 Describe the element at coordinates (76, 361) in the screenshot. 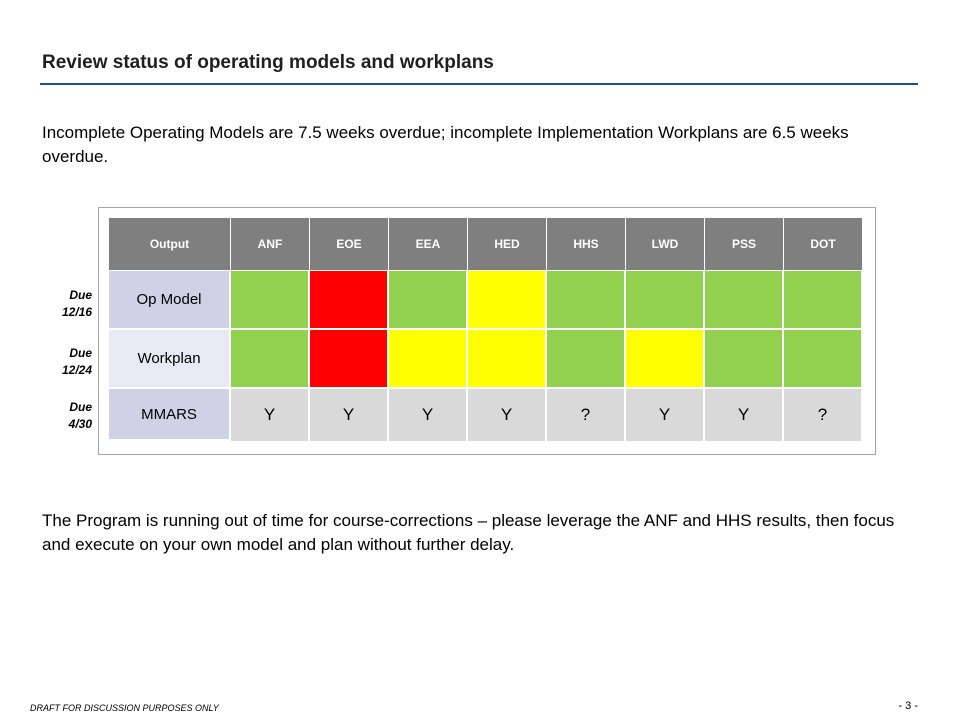

I see `due-label-workplan: Due 12/24` at that location.